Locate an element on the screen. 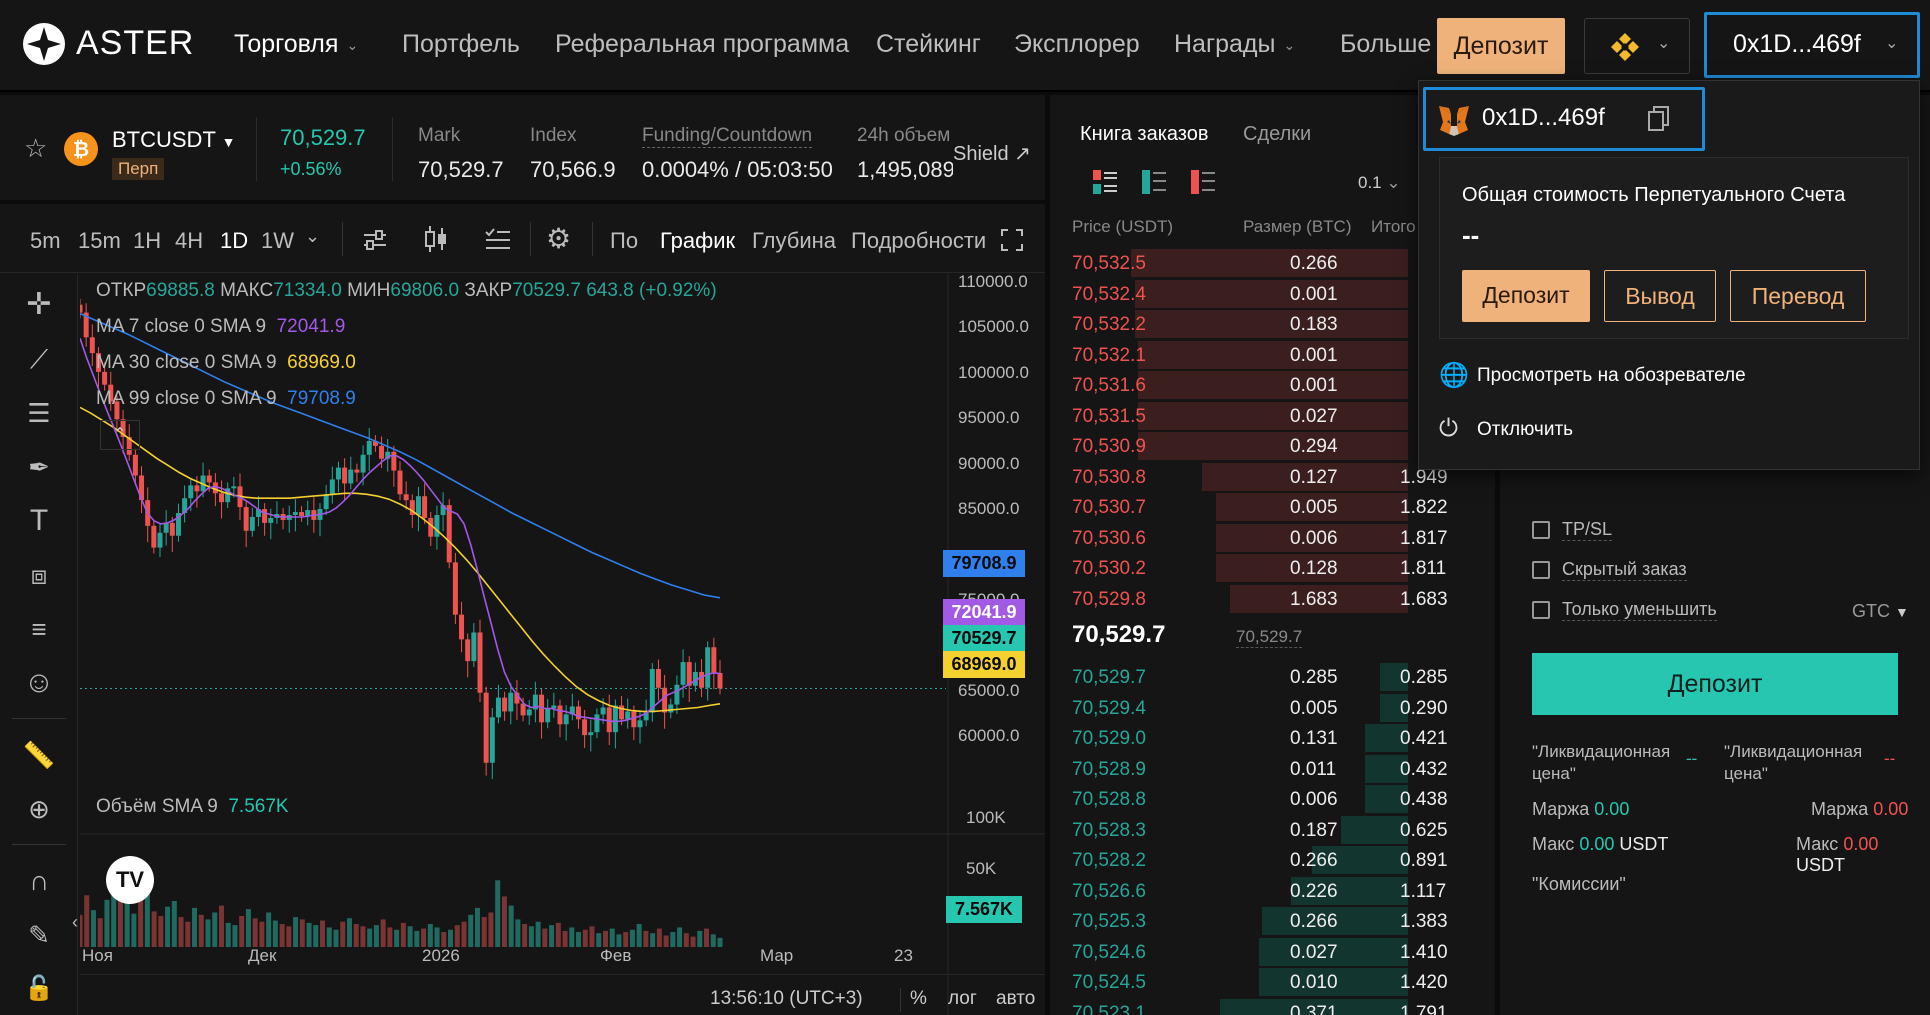 Image resolution: width=1930 pixels, height=1015 pixels. nav-explorer: Эксплорер is located at coordinates (1077, 44).